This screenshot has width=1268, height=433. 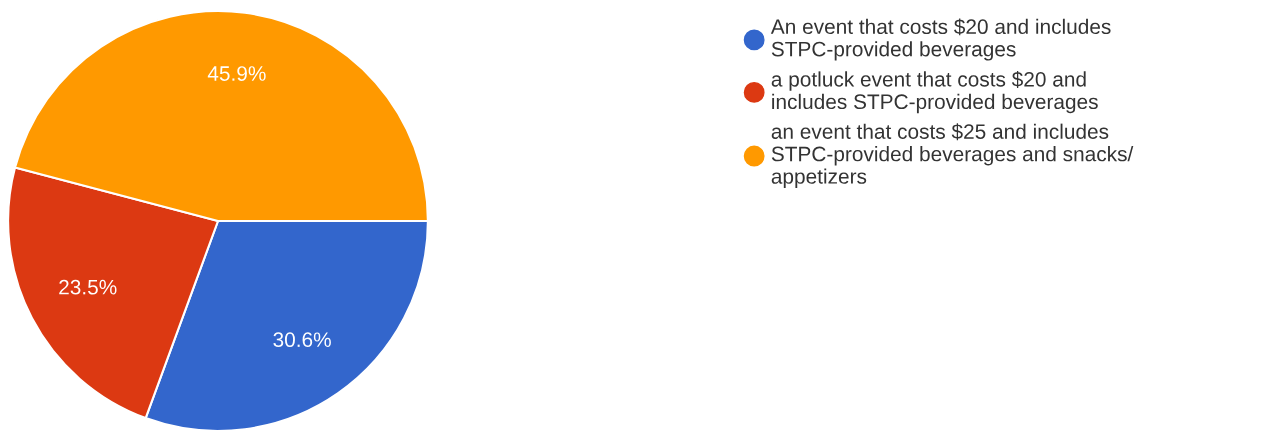 What do you see at coordinates (236, 73) in the screenshot?
I see `data-label: 45.9%` at bounding box center [236, 73].